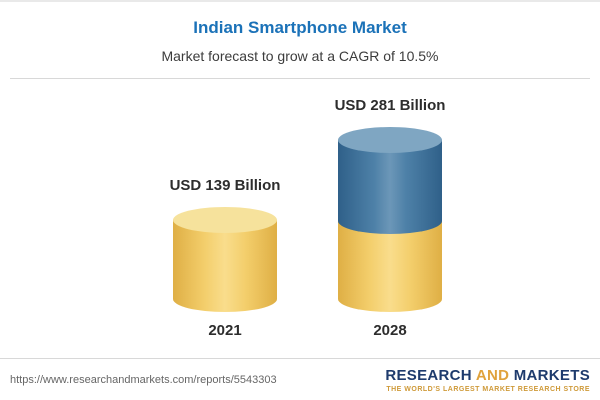  What do you see at coordinates (300, 27) in the screenshot?
I see `chart-title: Indian Smartphone Market` at bounding box center [300, 27].